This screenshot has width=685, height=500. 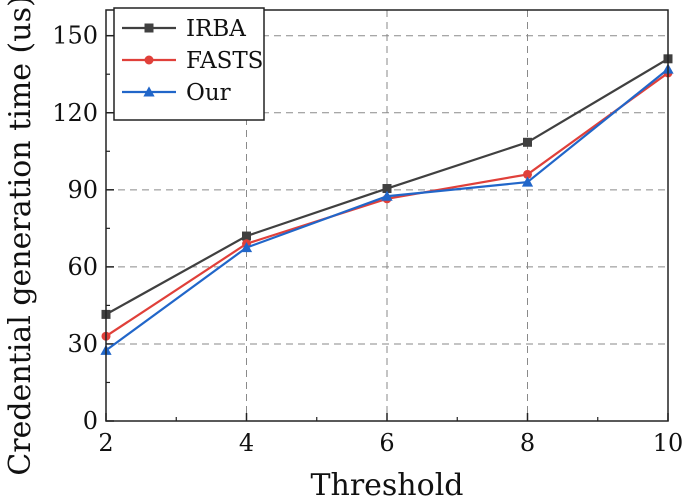 I want to click on y-tick-label: 30, so click(x=82, y=344).